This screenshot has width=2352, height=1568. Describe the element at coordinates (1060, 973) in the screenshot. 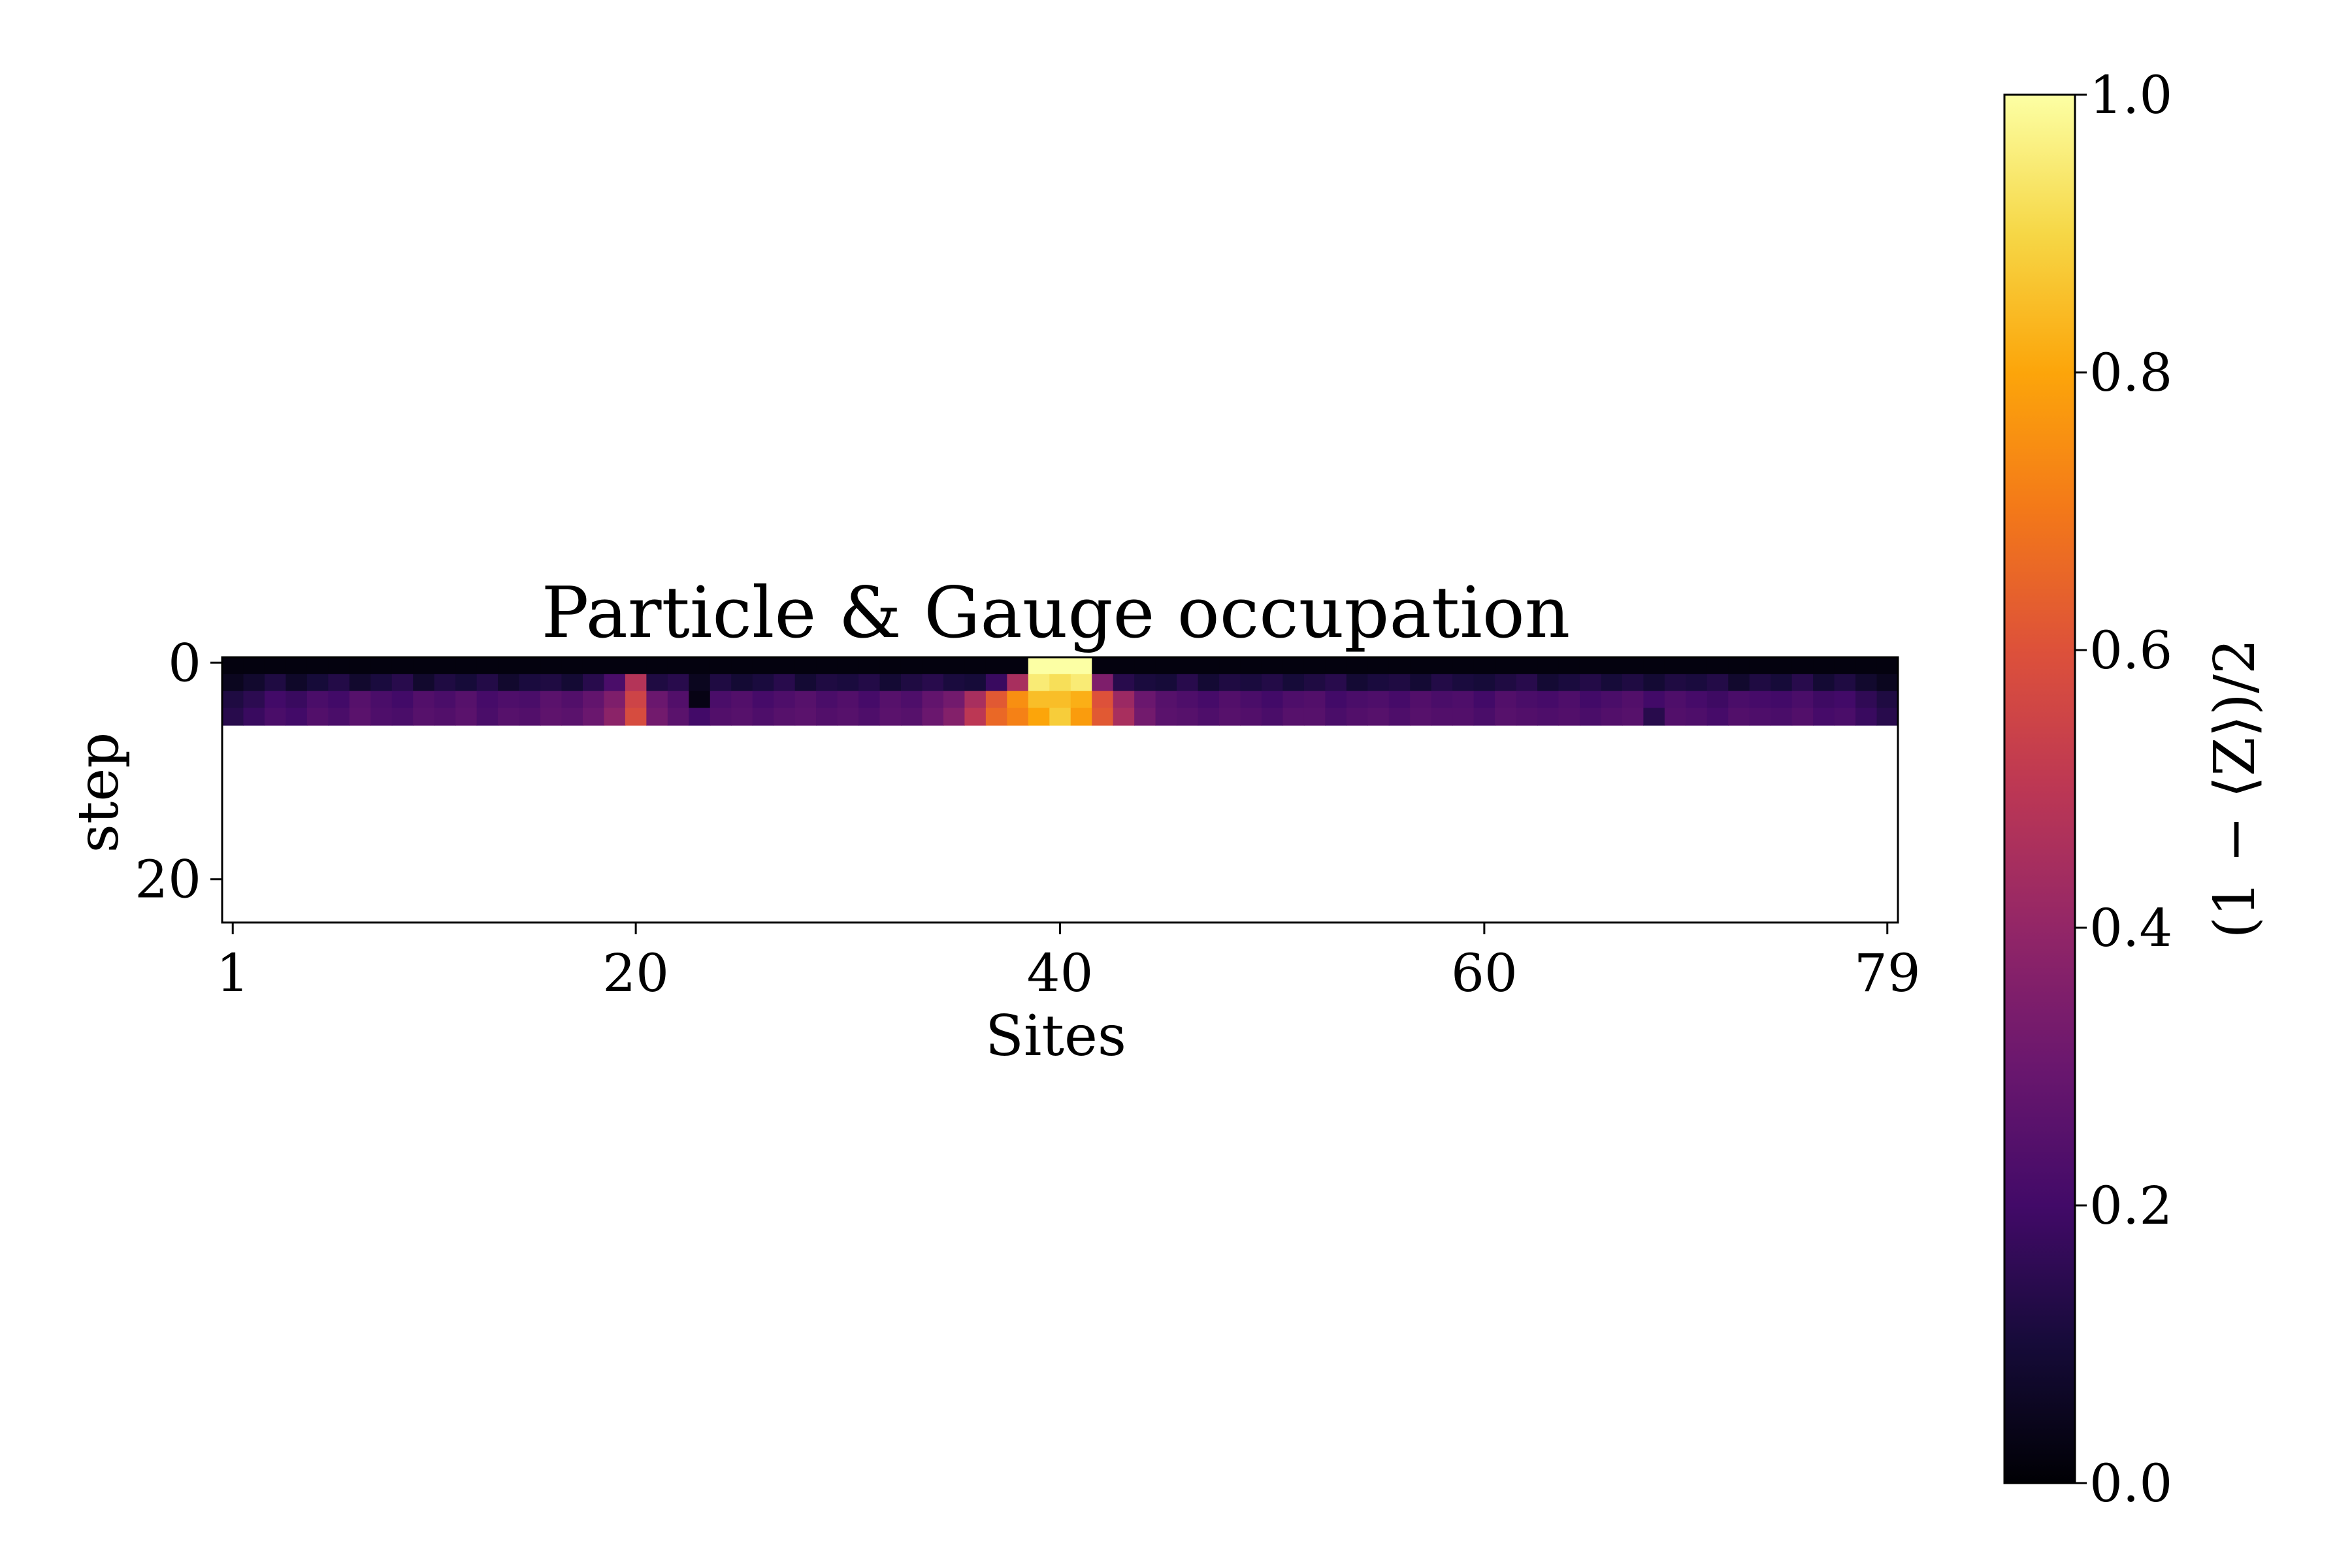

I see `x-tick-label: 40` at that location.